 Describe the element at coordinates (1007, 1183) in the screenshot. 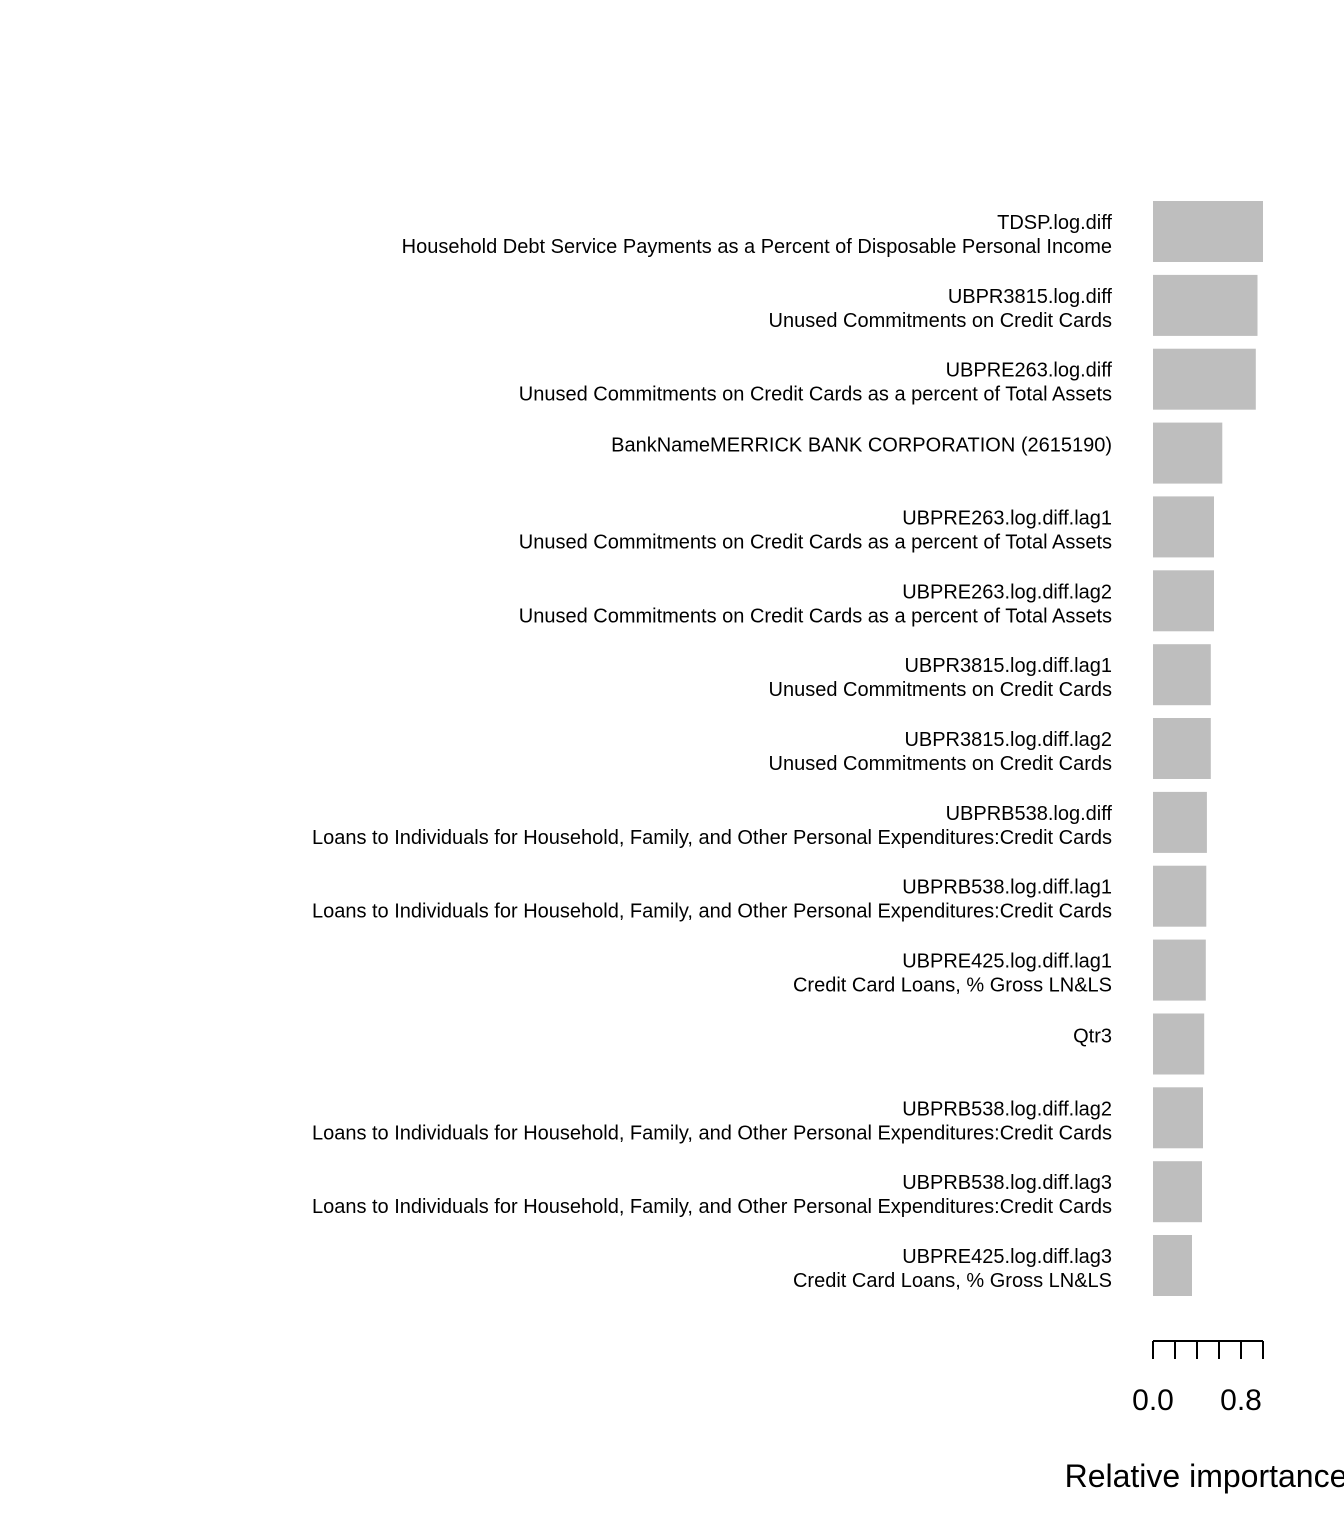

I see `bar-label-name: UBPRB538.log.diff.lag3` at that location.